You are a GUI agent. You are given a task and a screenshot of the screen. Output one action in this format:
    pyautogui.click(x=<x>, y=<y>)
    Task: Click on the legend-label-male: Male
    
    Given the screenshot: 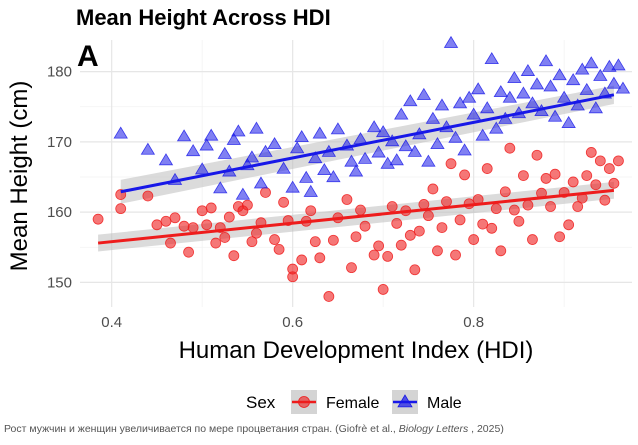 What is the action you would take?
    pyautogui.click(x=444, y=403)
    